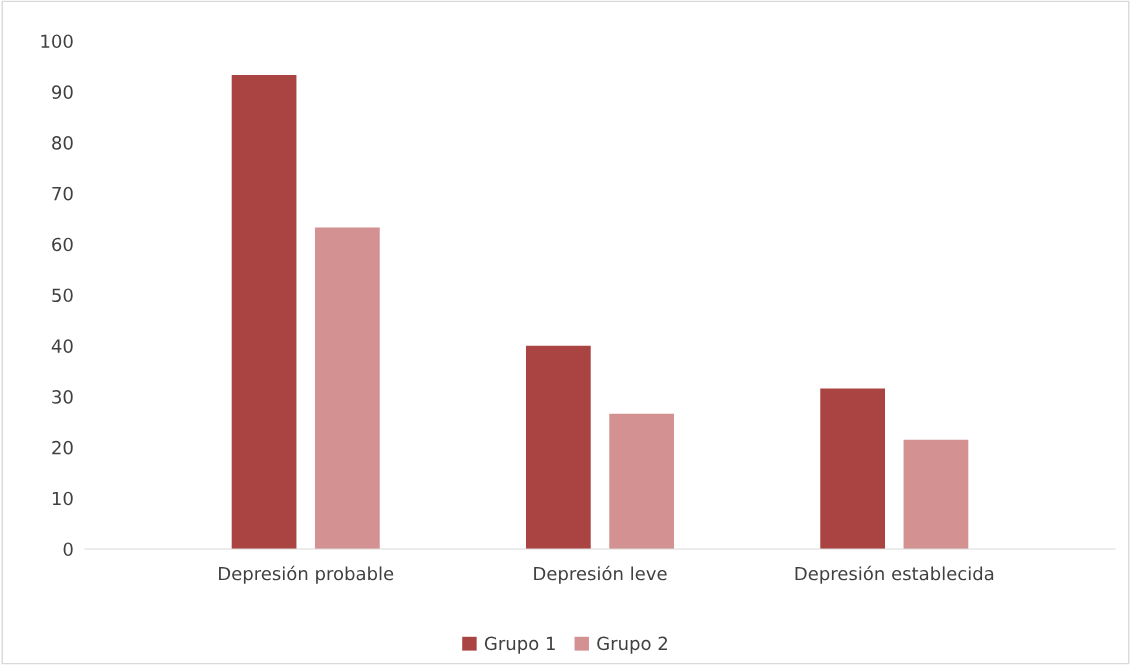 This screenshot has height=665, width=1131. What do you see at coordinates (306, 574) in the screenshot?
I see `x-tick-label: Depresión probable` at bounding box center [306, 574].